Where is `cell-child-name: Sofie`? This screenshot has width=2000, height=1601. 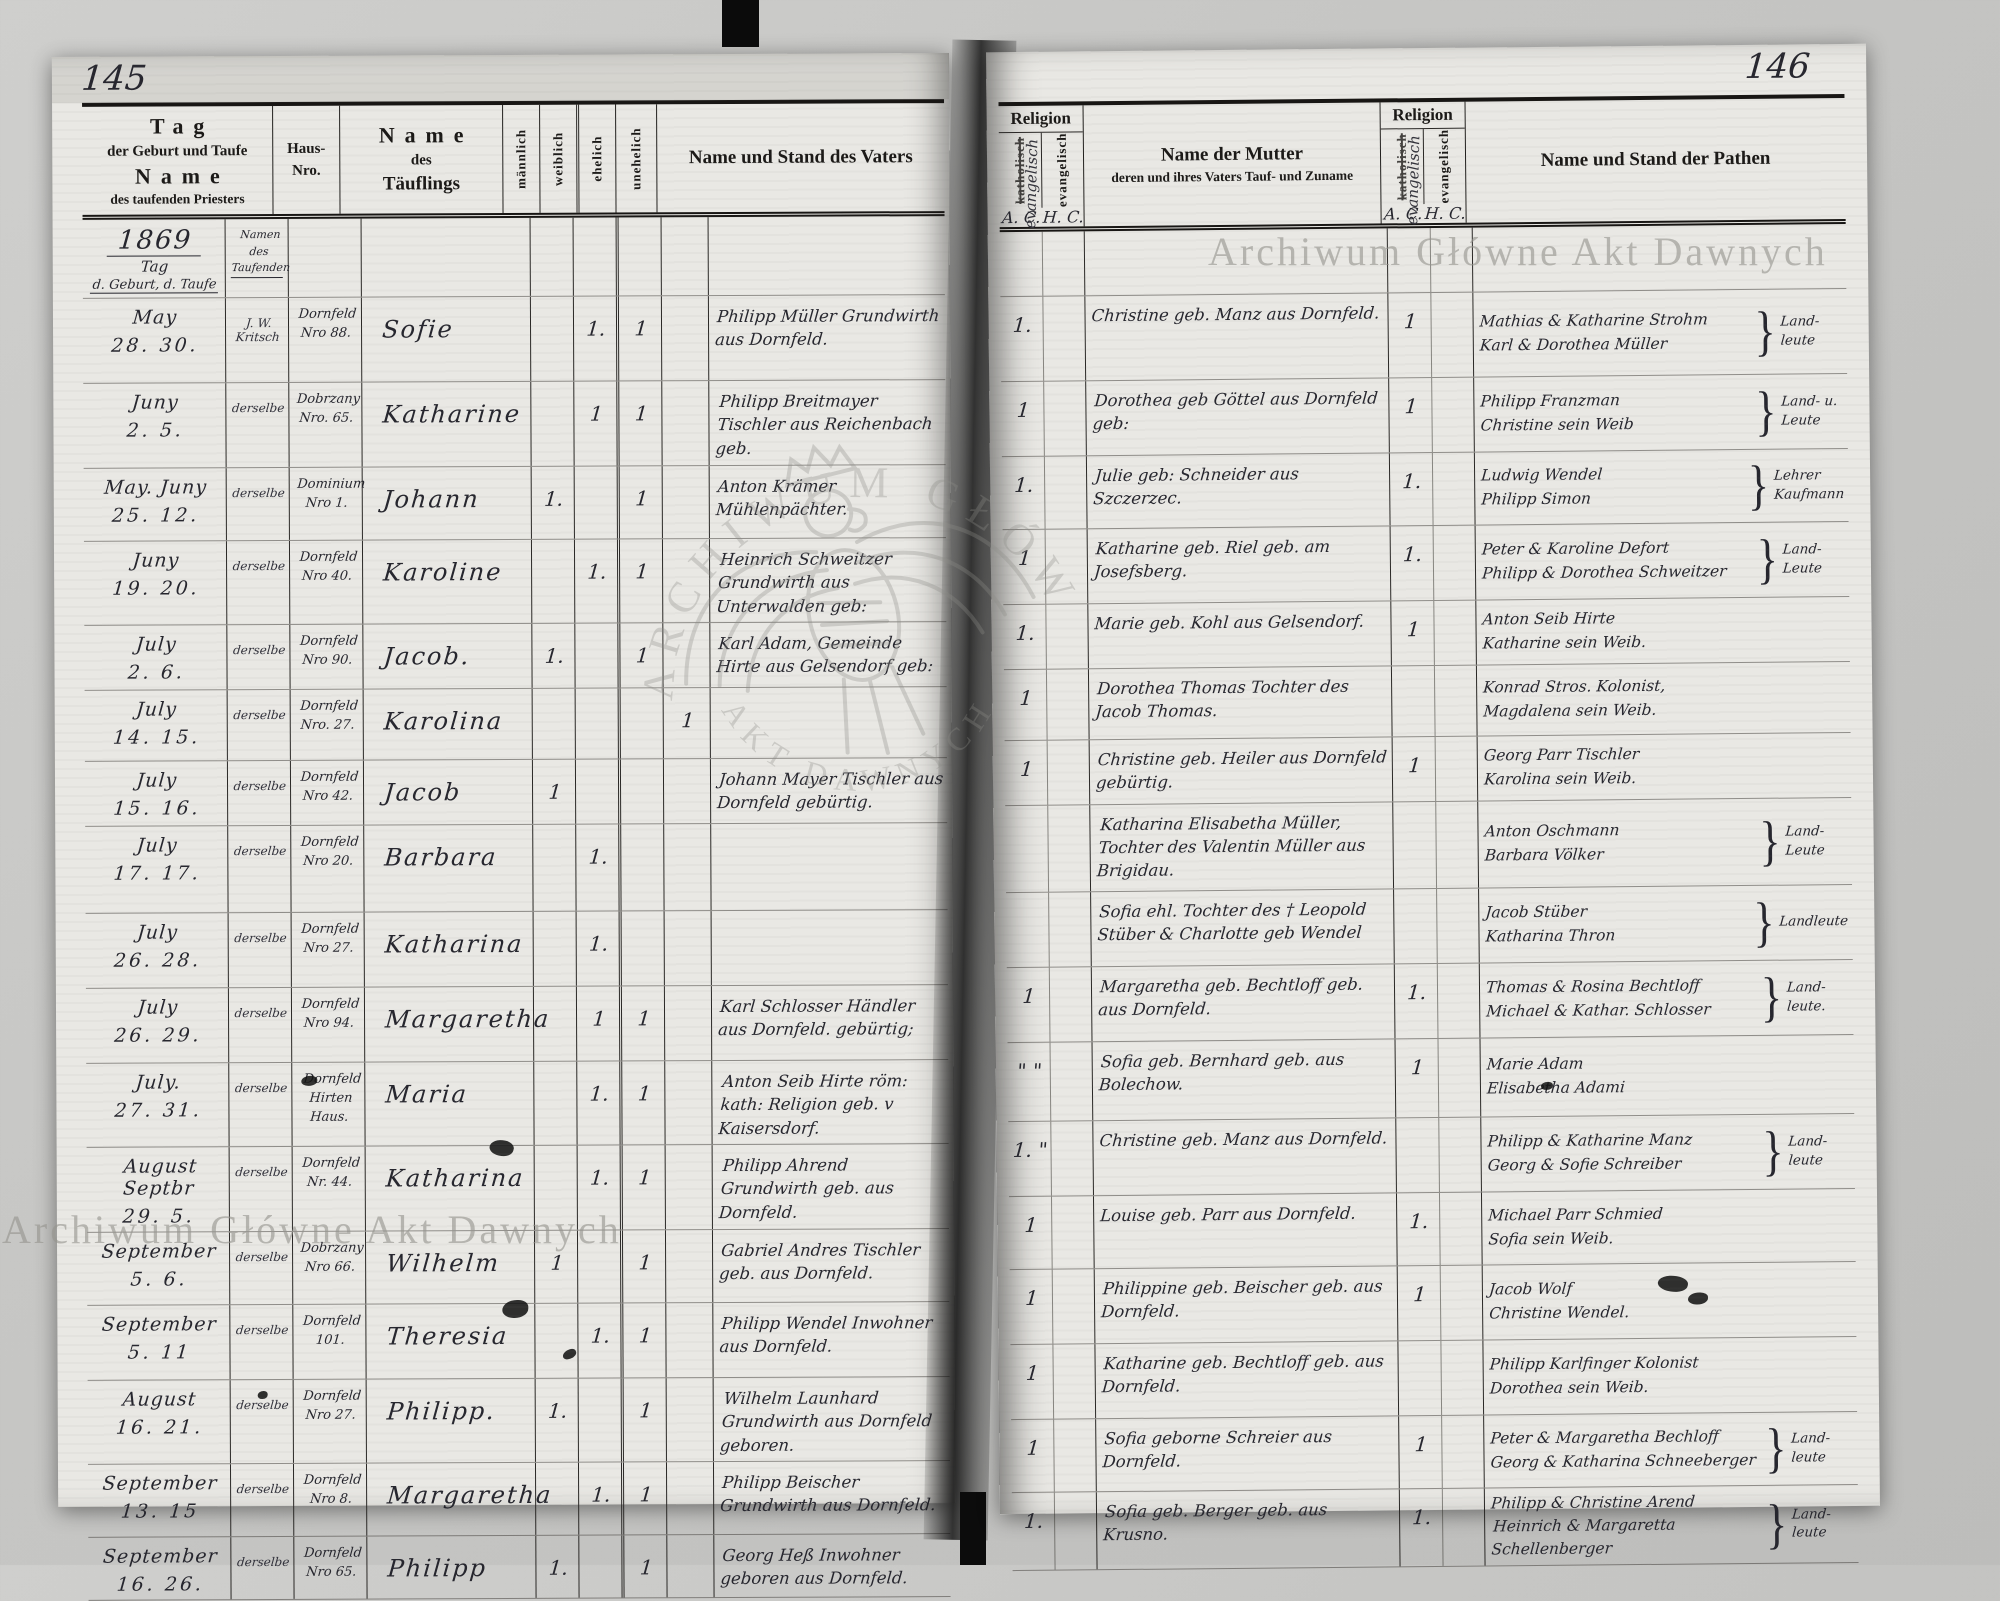 cell-child-name: Sofie is located at coordinates (446, 339).